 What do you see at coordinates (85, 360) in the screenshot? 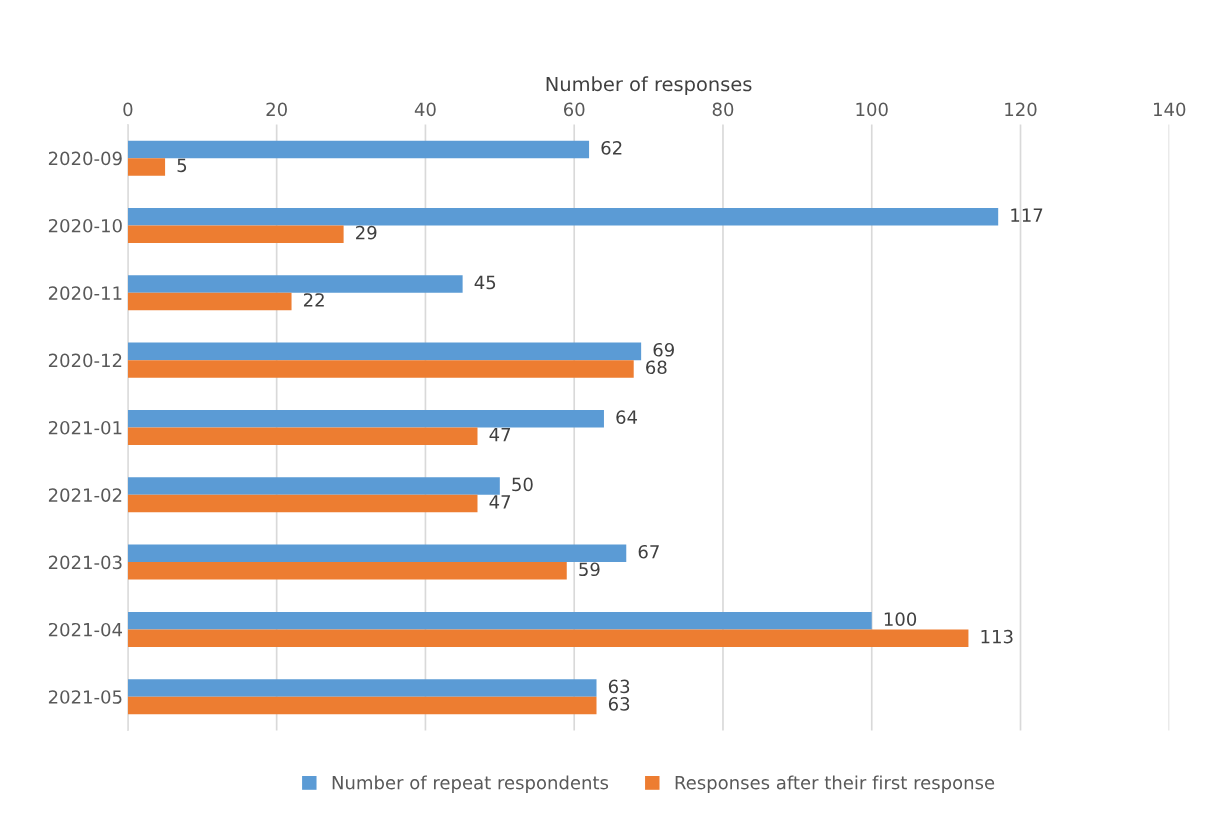
I see `y-tick-label: 2020-12` at bounding box center [85, 360].